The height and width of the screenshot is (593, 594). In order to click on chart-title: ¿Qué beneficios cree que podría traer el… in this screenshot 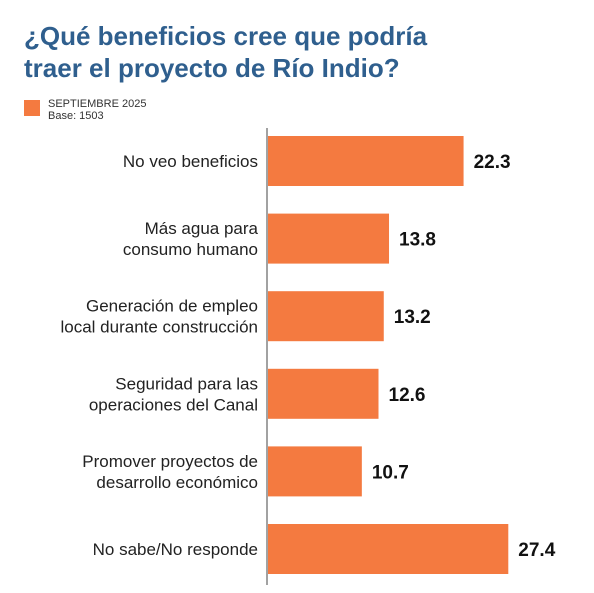, I will do `click(304, 52)`.